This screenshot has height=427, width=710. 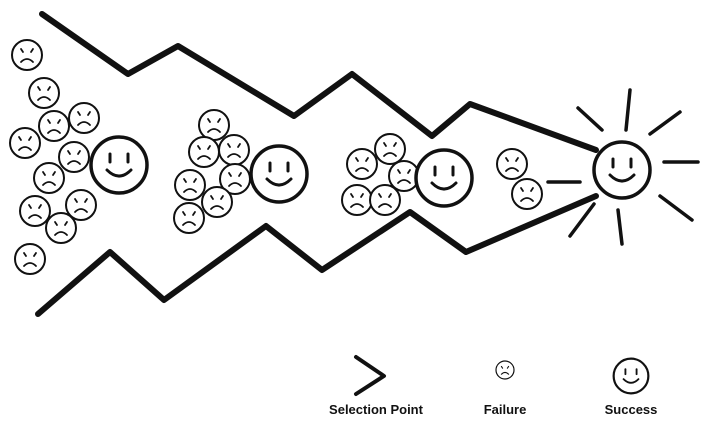 I want to click on legend-label-failure: Failure, so click(x=505, y=409).